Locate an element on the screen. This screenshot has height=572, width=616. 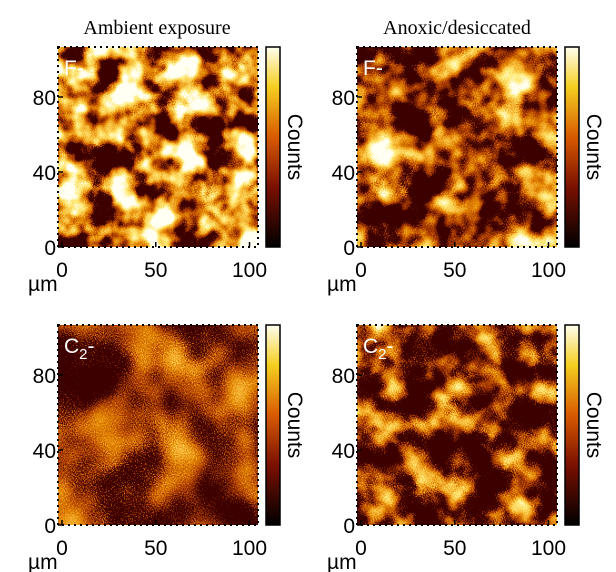
column-title: Anoxic/desiccated is located at coordinates (457, 28).